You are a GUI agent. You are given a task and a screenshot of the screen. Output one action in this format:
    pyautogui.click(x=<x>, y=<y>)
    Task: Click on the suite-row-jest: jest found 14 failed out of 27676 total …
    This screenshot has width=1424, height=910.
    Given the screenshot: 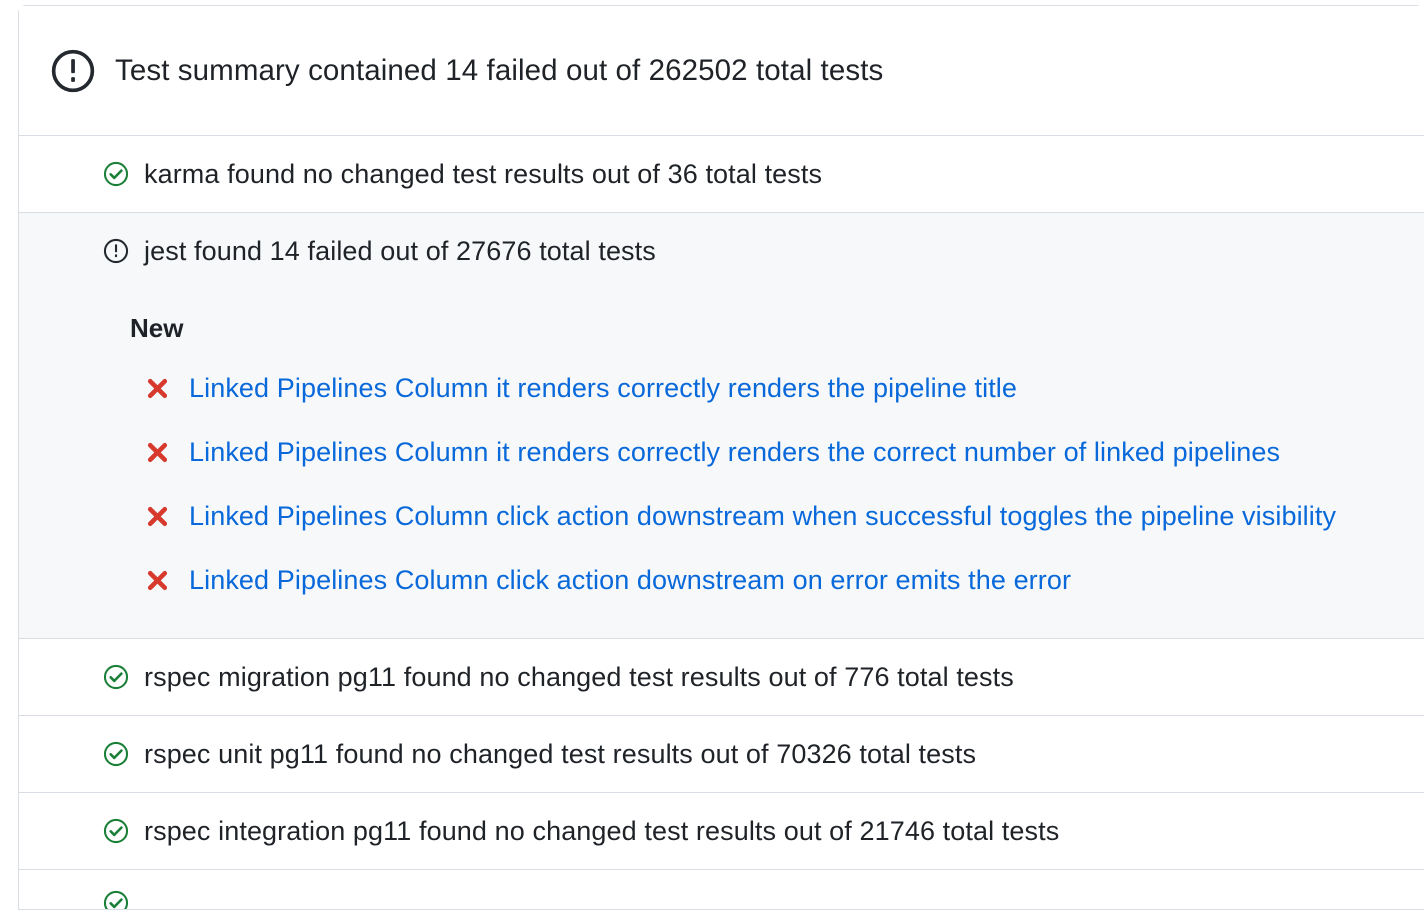 What is the action you would take?
    pyautogui.click(x=721, y=250)
    